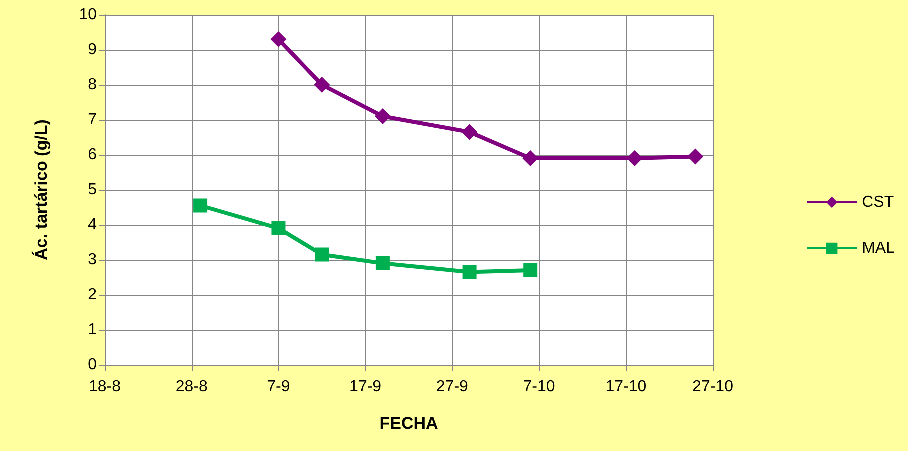  What do you see at coordinates (878, 202) in the screenshot?
I see `legend-label: CST` at bounding box center [878, 202].